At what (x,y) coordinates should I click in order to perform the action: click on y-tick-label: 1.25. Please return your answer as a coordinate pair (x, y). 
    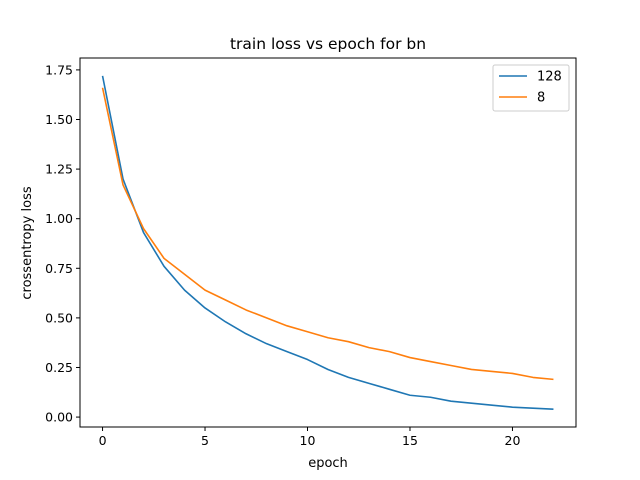
    Looking at the image, I should click on (59, 169).